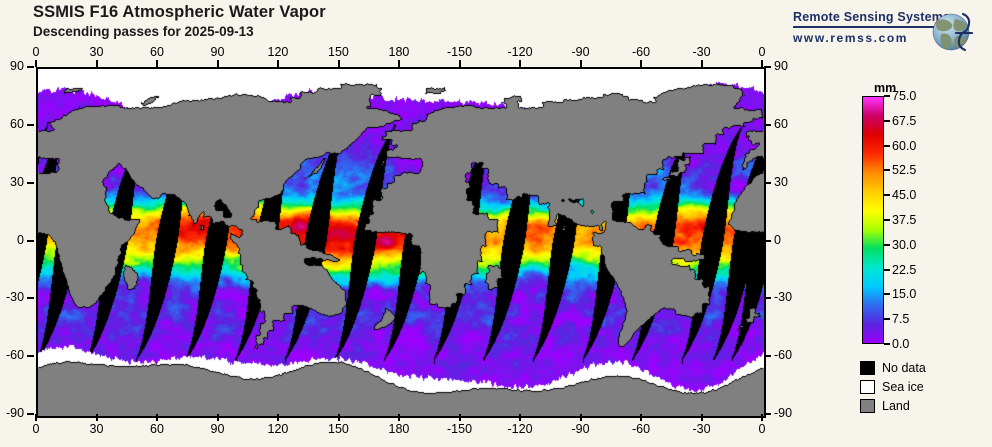 The width and height of the screenshot is (992, 447). I want to click on colorbar-tick-label: 0.0, so click(901, 344).